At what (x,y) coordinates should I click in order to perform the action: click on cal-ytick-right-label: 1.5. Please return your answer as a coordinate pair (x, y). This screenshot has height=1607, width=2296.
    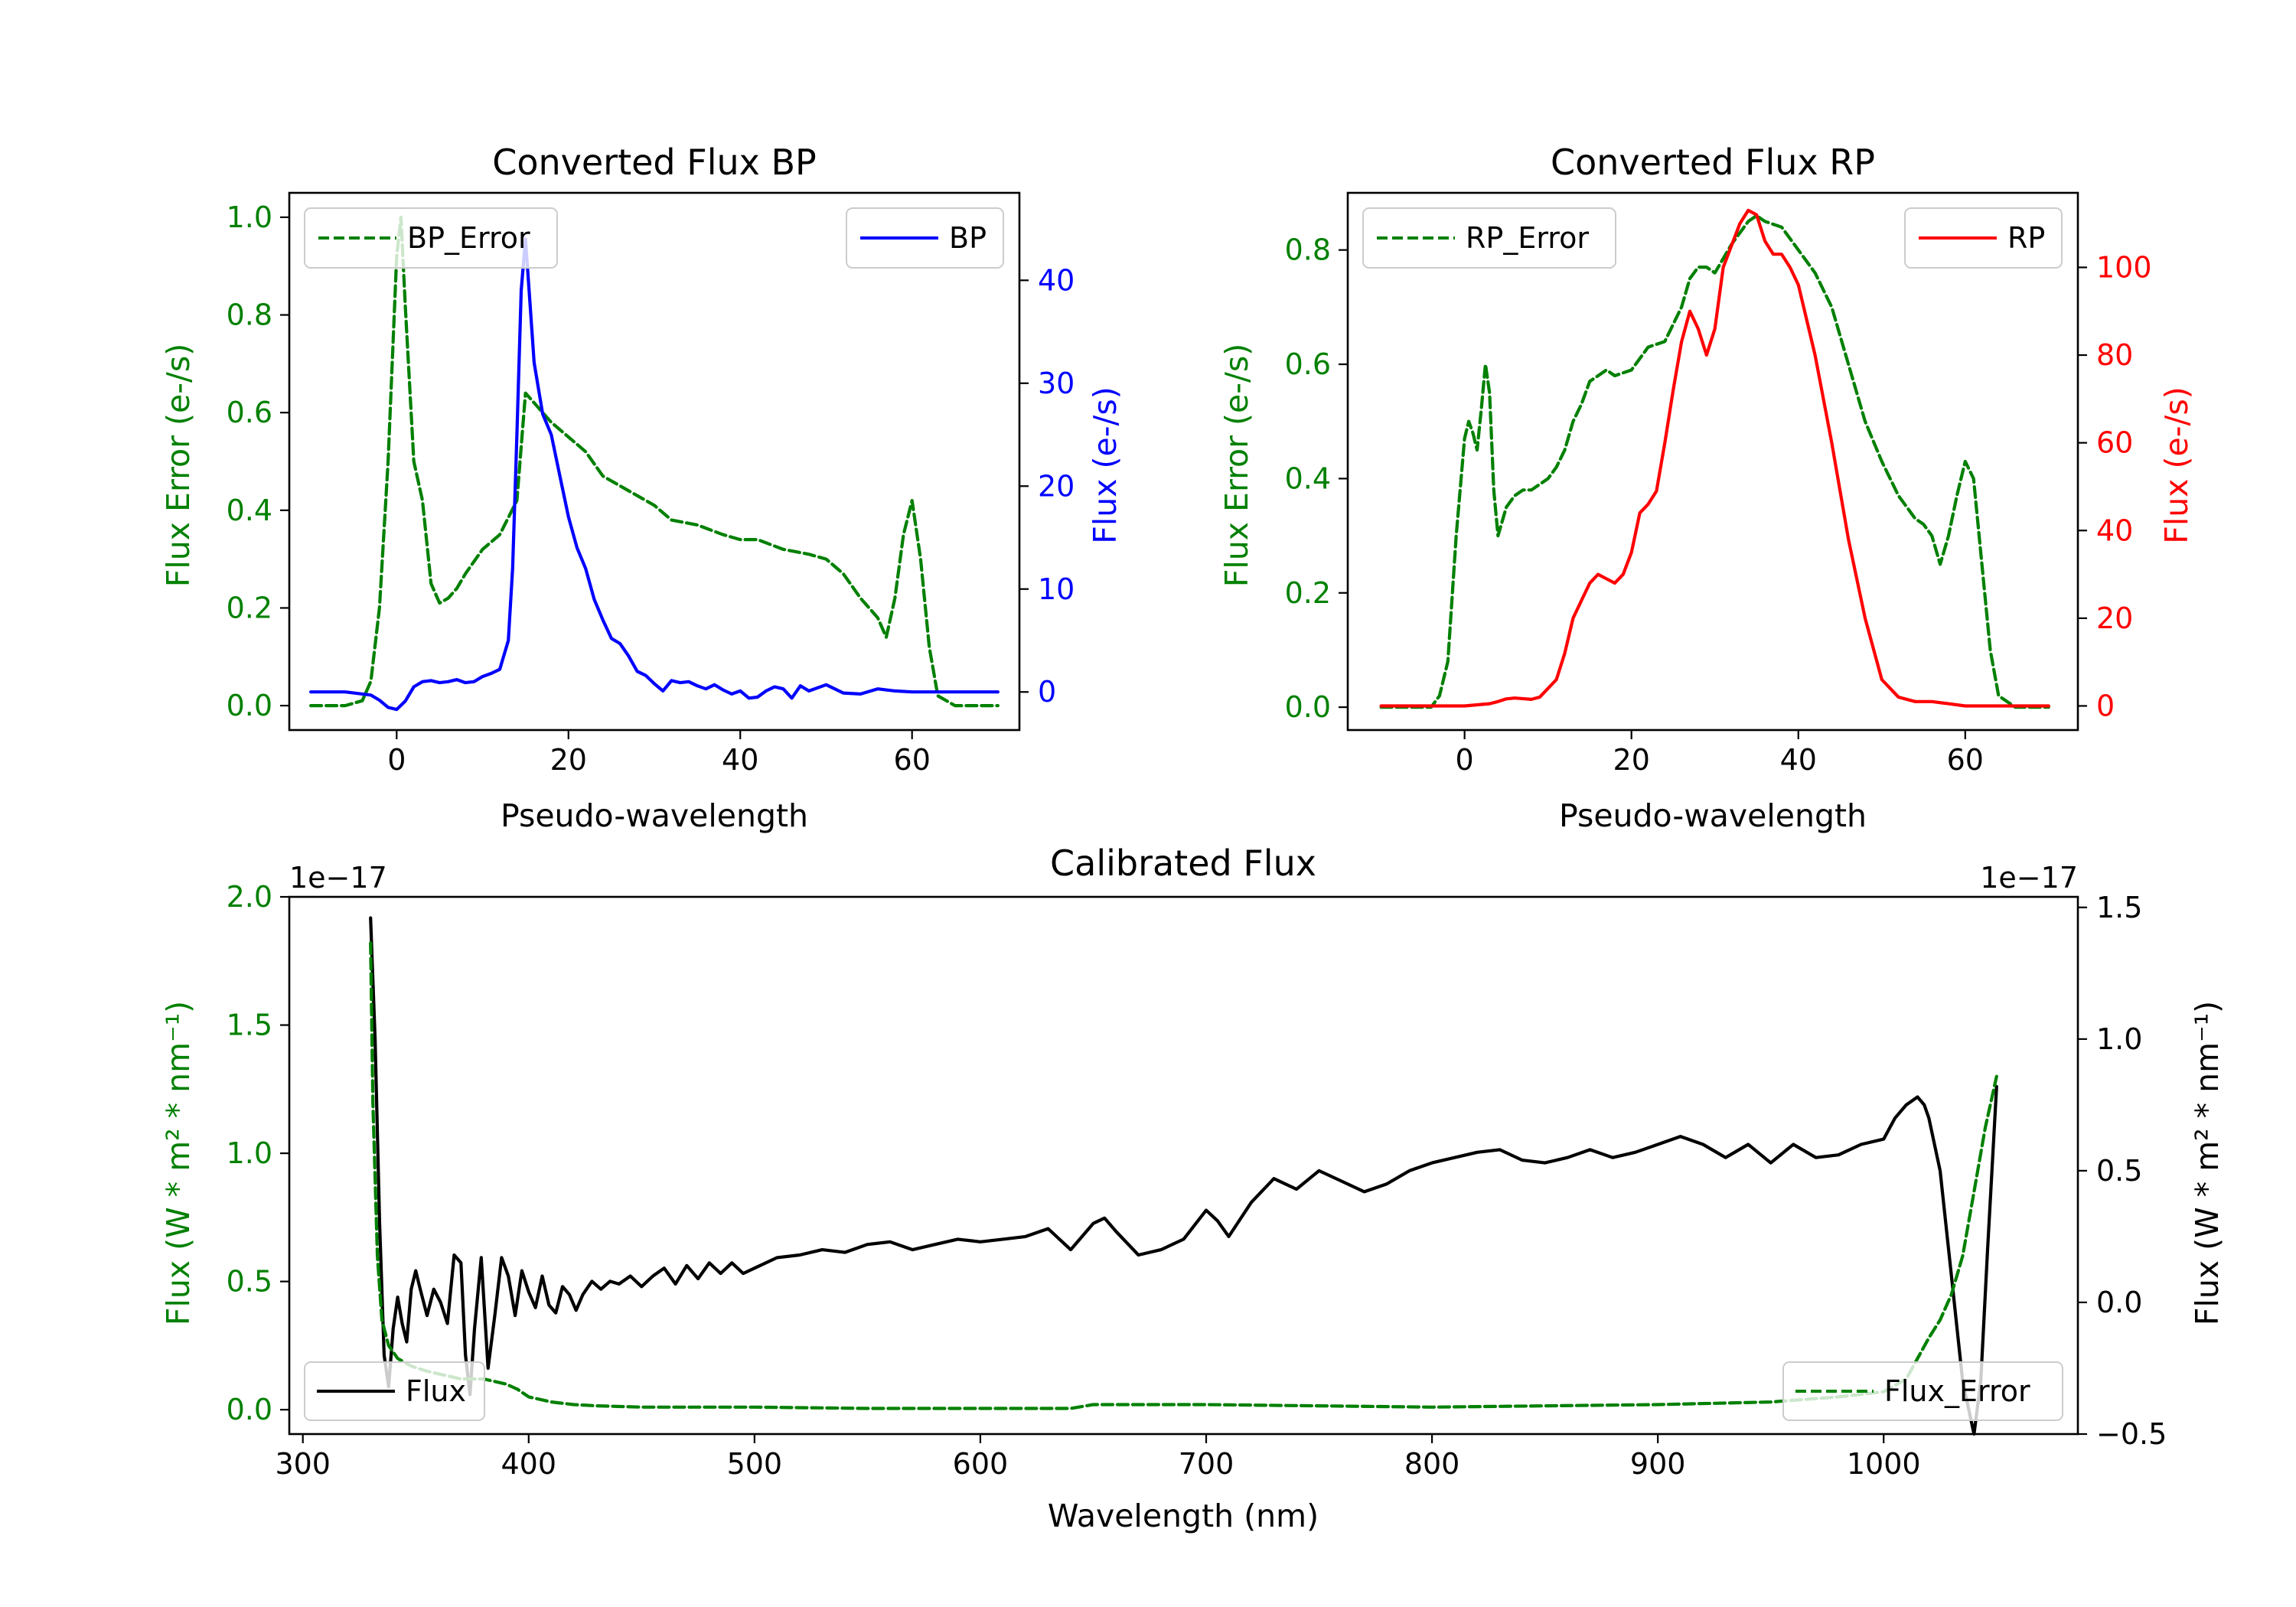
    Looking at the image, I should click on (2119, 908).